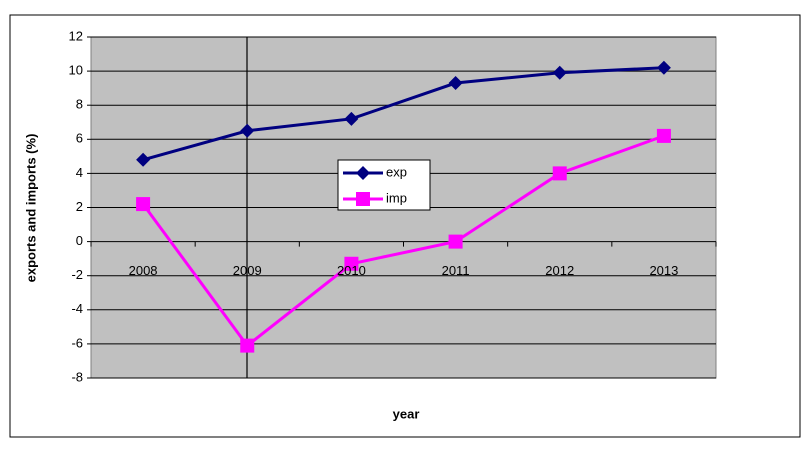 Image resolution: width=812 pixels, height=449 pixels. I want to click on y-tick-label: -6, so click(77, 342).